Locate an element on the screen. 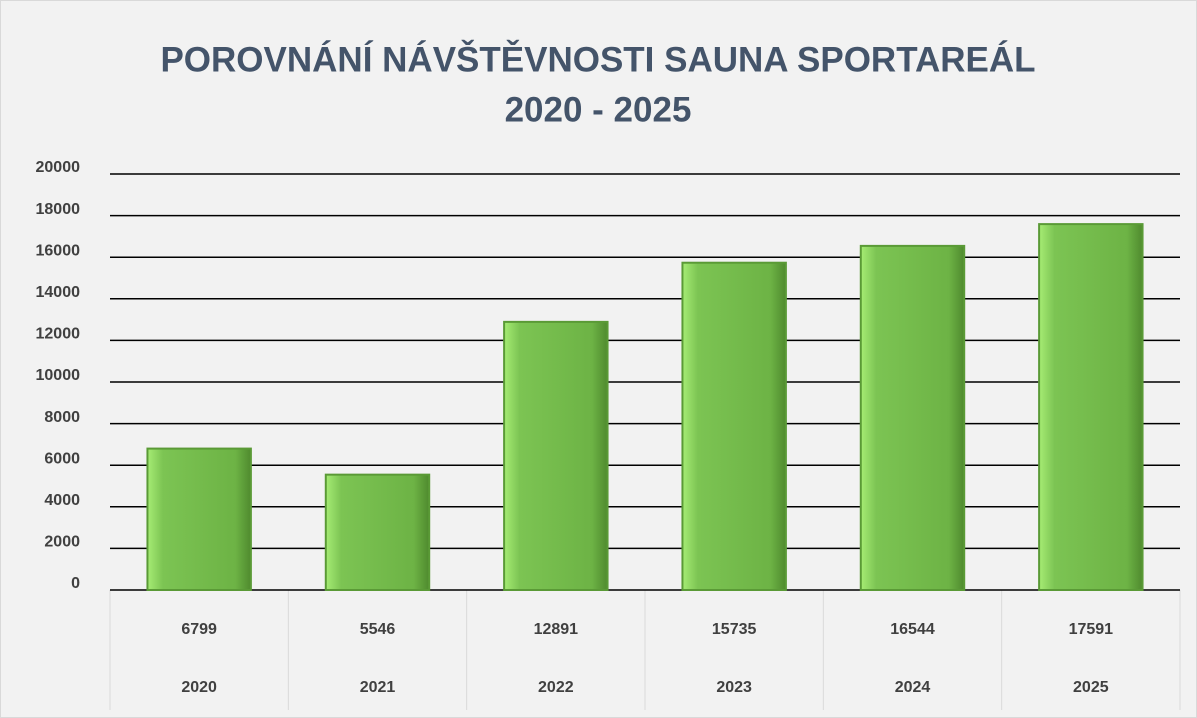 The image size is (1197, 718). x-tick-label: 2024 is located at coordinates (913, 687).